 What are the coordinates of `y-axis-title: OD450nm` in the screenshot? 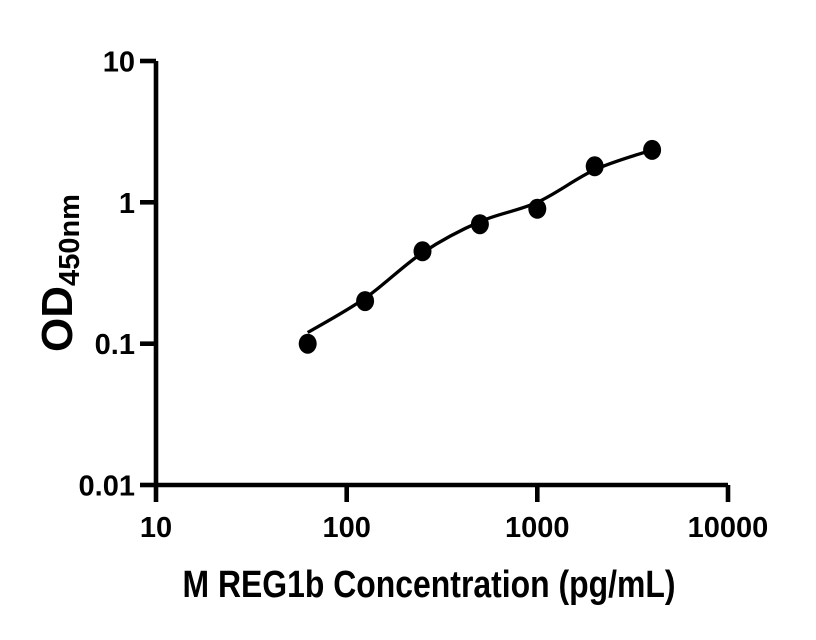 It's located at (59, 273).